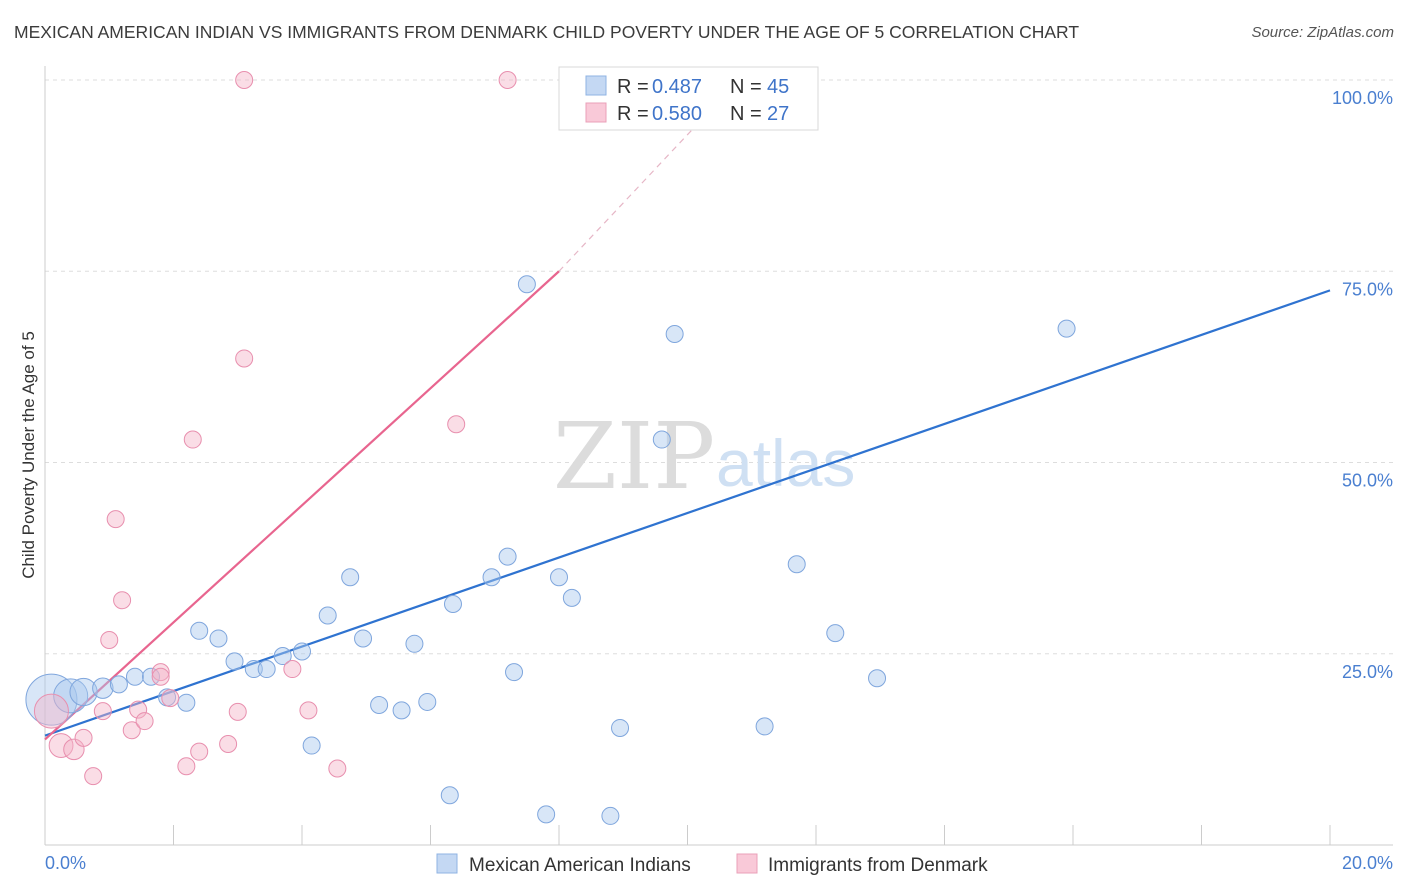  Describe the element at coordinates (633, 114) in the screenshot. I see `legend-r-label-2: R =` at that location.